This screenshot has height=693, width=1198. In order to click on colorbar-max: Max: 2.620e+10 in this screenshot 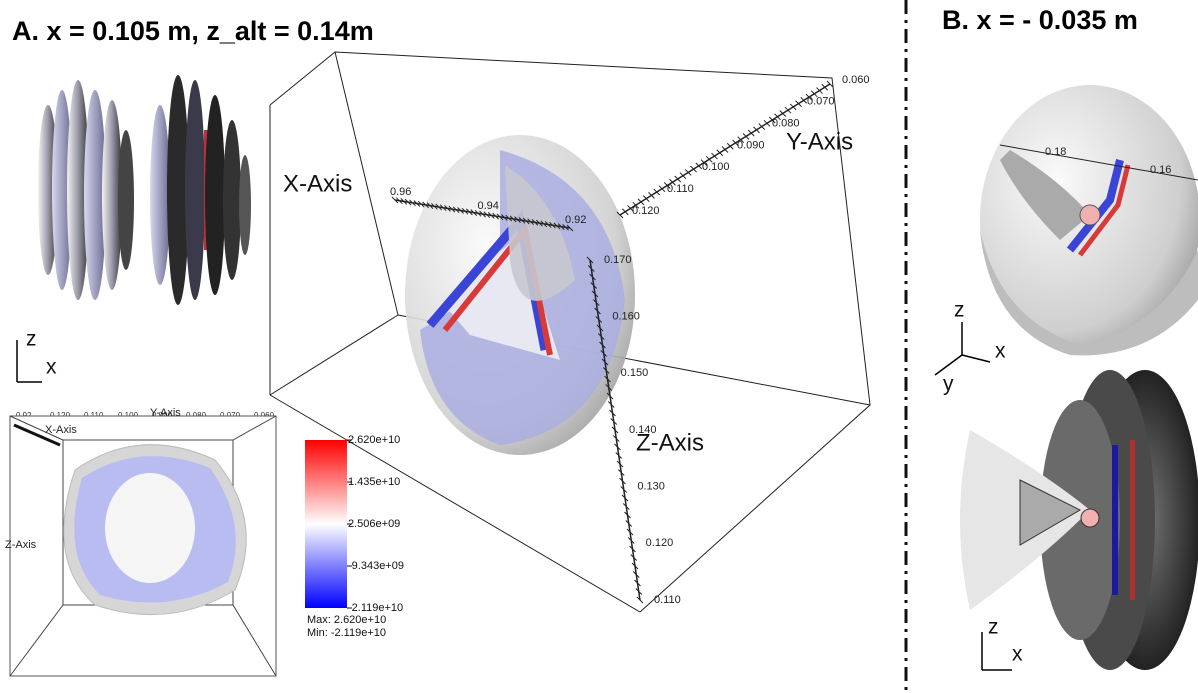, I will do `click(346, 620)`.